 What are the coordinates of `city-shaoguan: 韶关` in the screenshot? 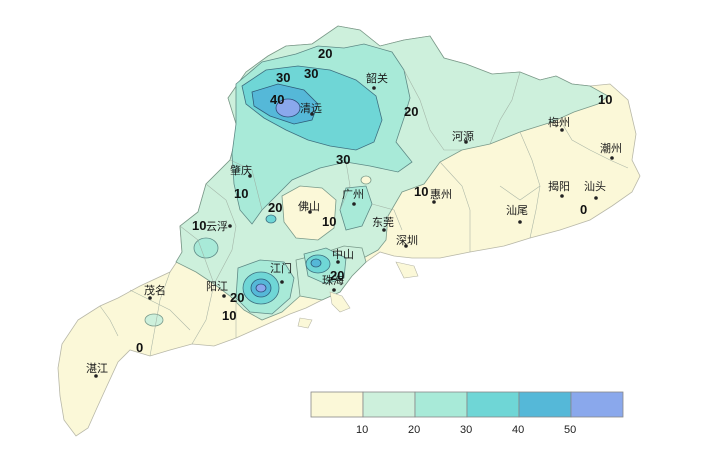 It's located at (377, 80).